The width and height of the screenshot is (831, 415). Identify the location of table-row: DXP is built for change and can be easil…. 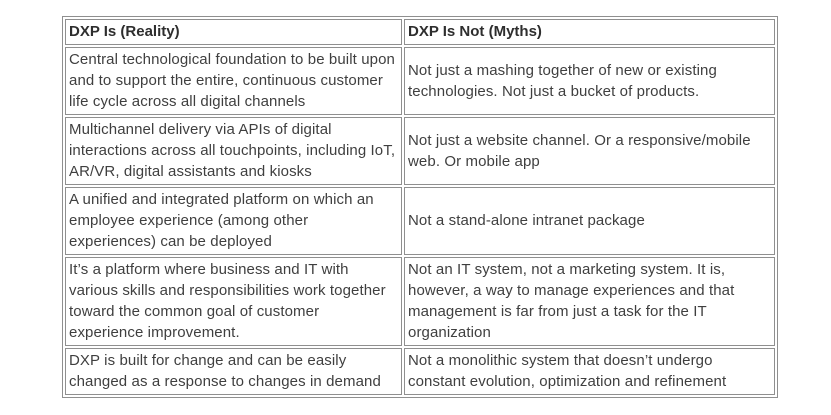
(420, 371).